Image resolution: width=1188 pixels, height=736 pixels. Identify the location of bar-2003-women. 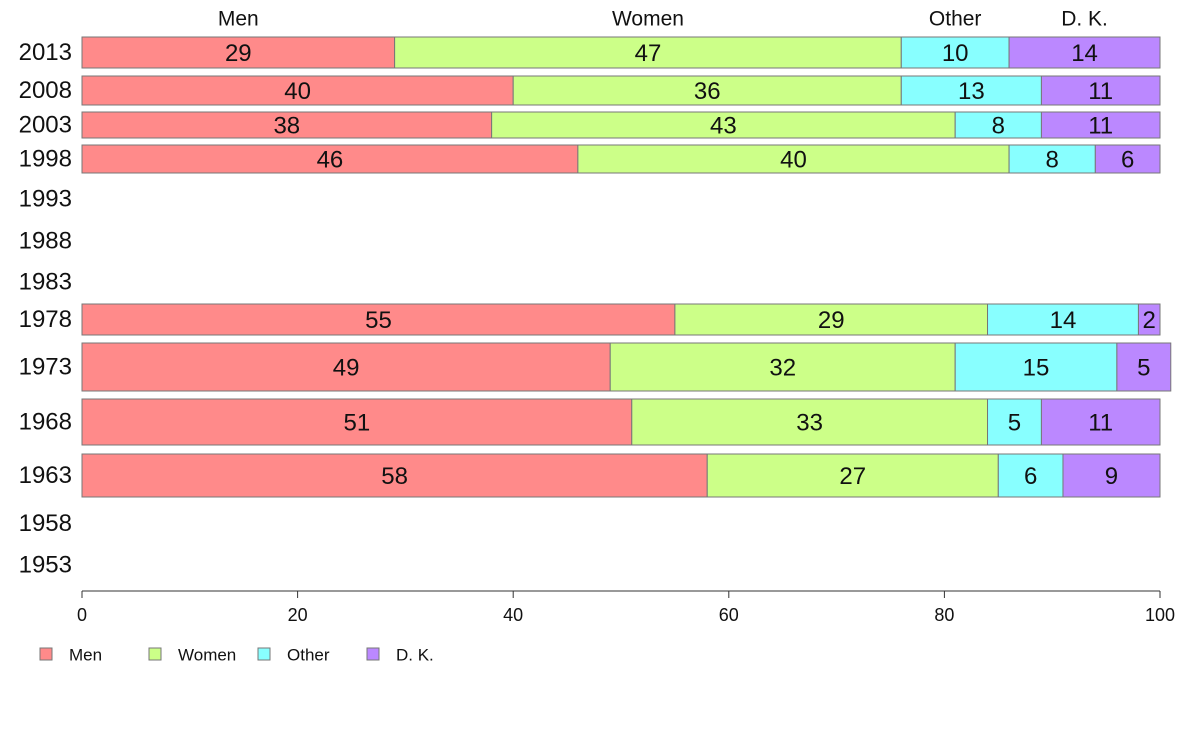
(723, 125).